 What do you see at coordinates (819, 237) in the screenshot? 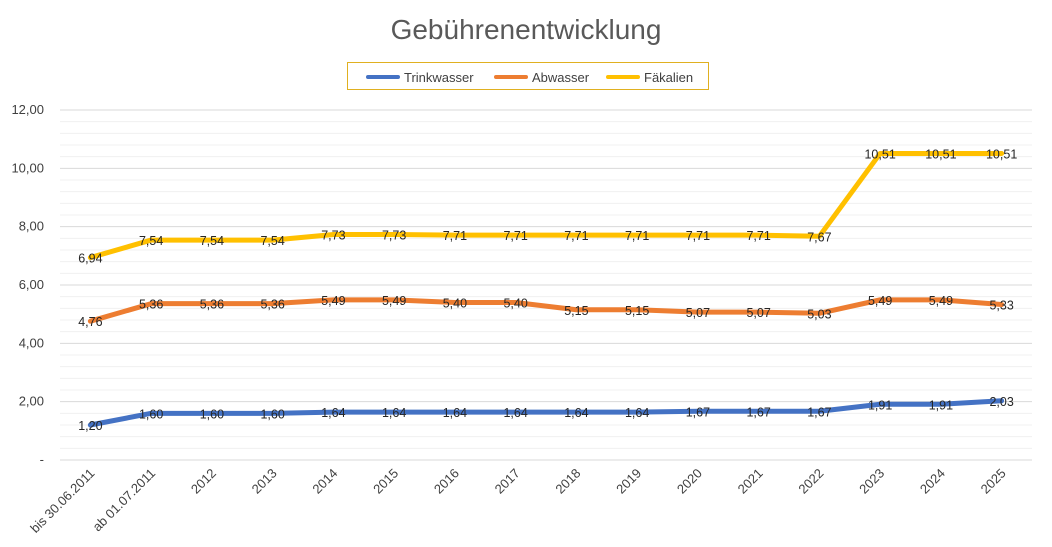
I see `data-label: 7,67` at bounding box center [819, 237].